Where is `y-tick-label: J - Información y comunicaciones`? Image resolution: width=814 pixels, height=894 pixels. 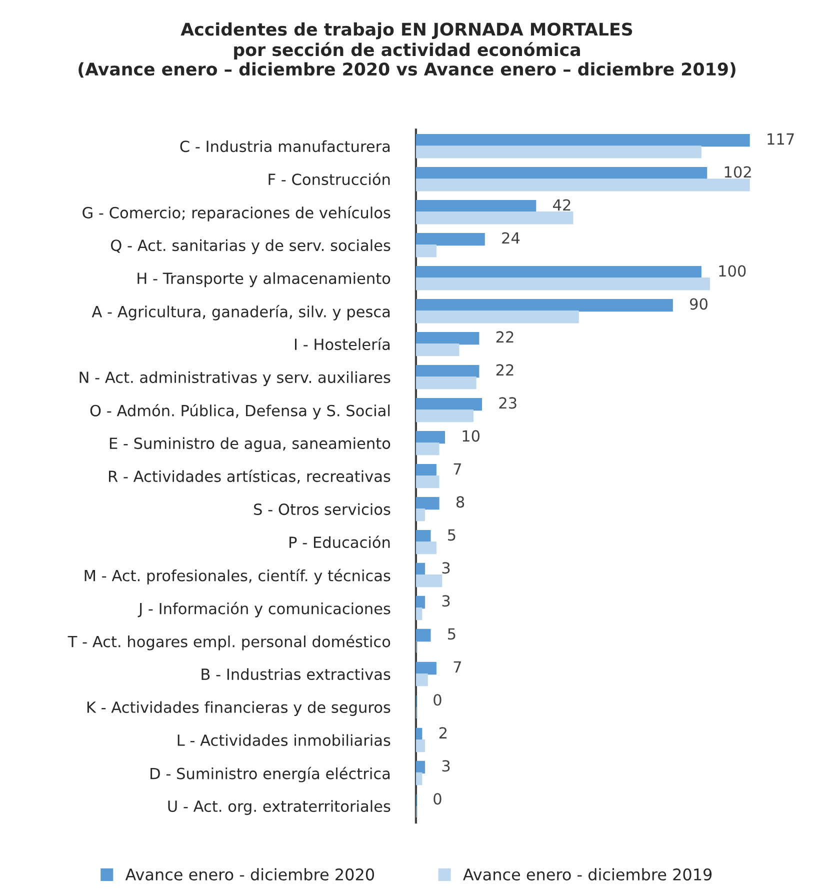
y-tick-label: J - Información y comunicaciones is located at coordinates (264, 610).